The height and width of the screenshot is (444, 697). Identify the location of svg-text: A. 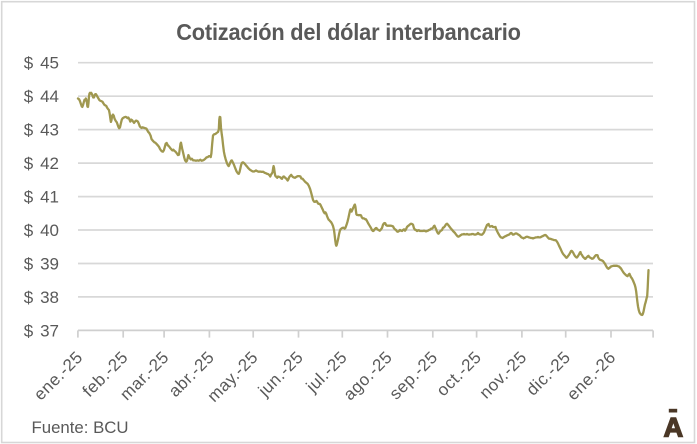
(674, 427).